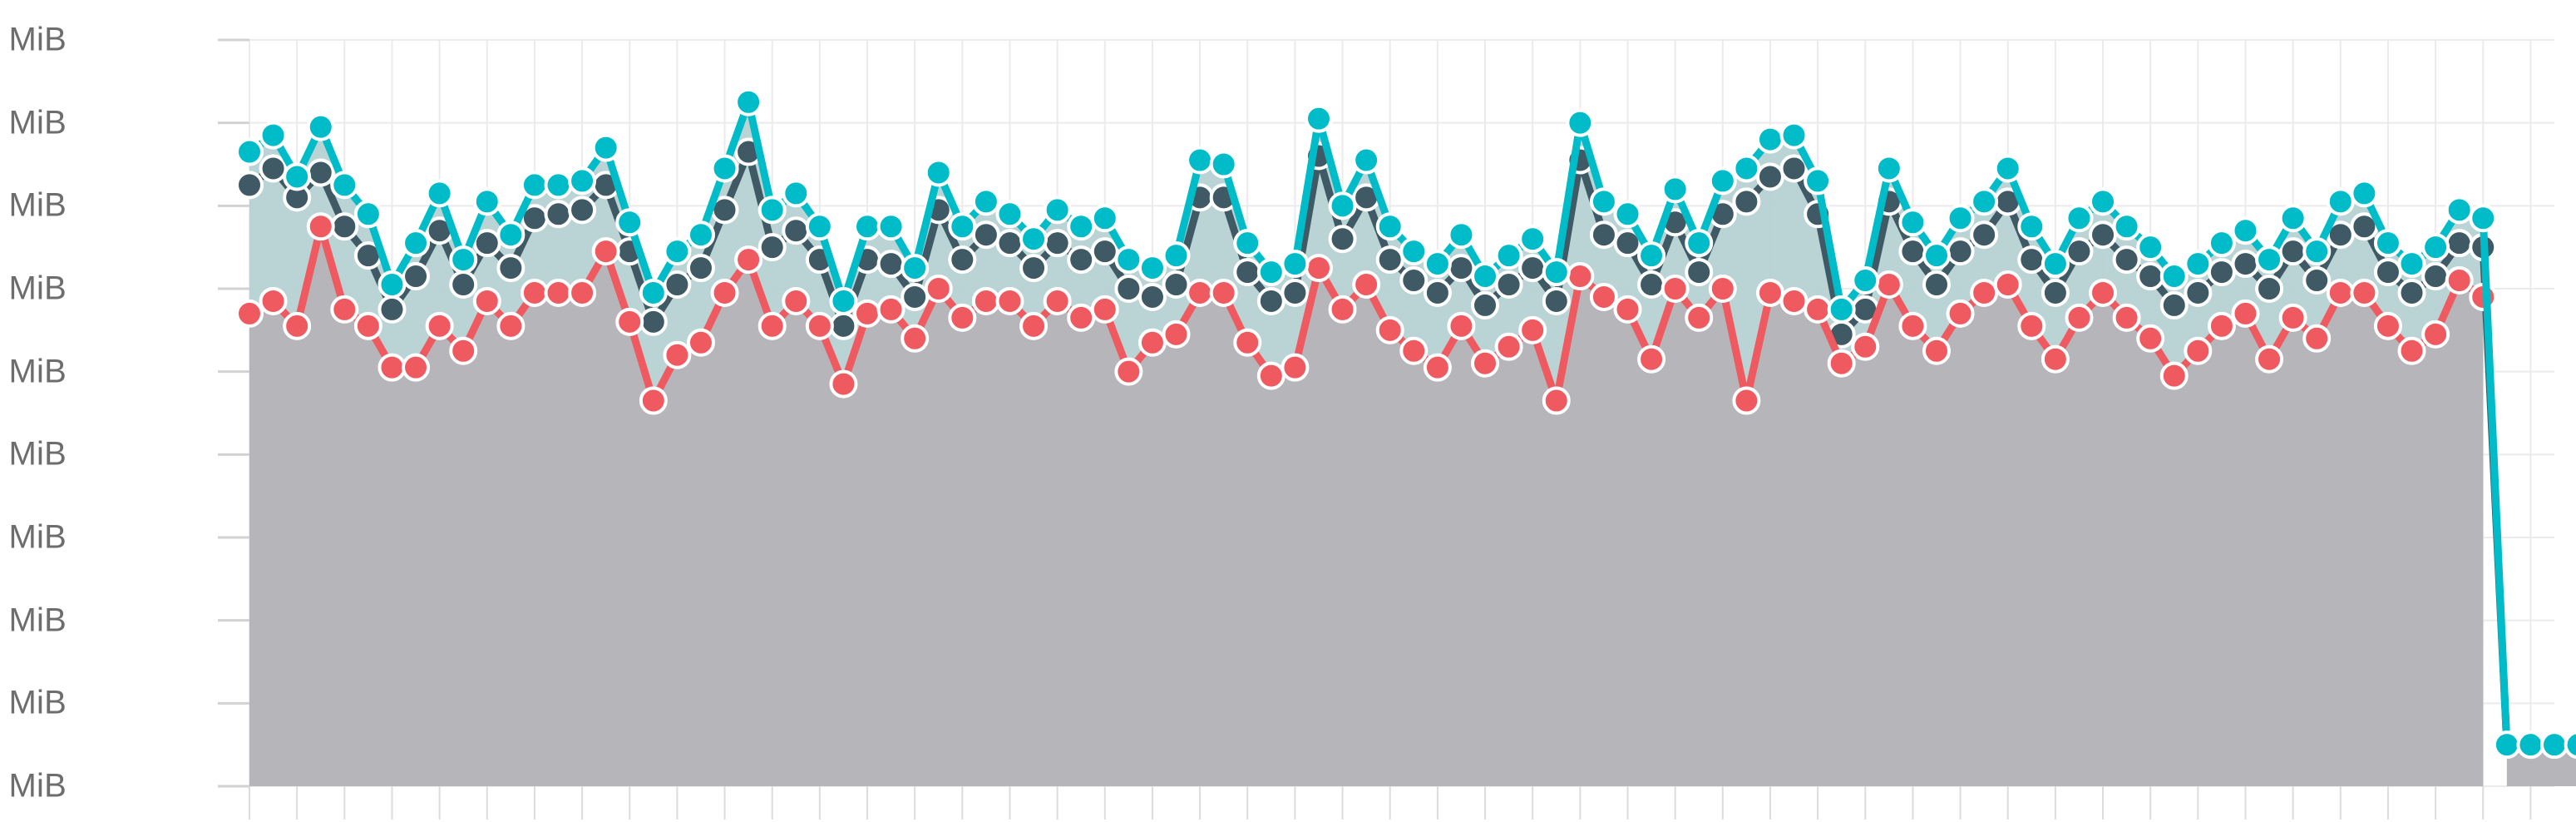  I want to click on y-axis-tick-label: 20000 MiB, so click(33, 620).